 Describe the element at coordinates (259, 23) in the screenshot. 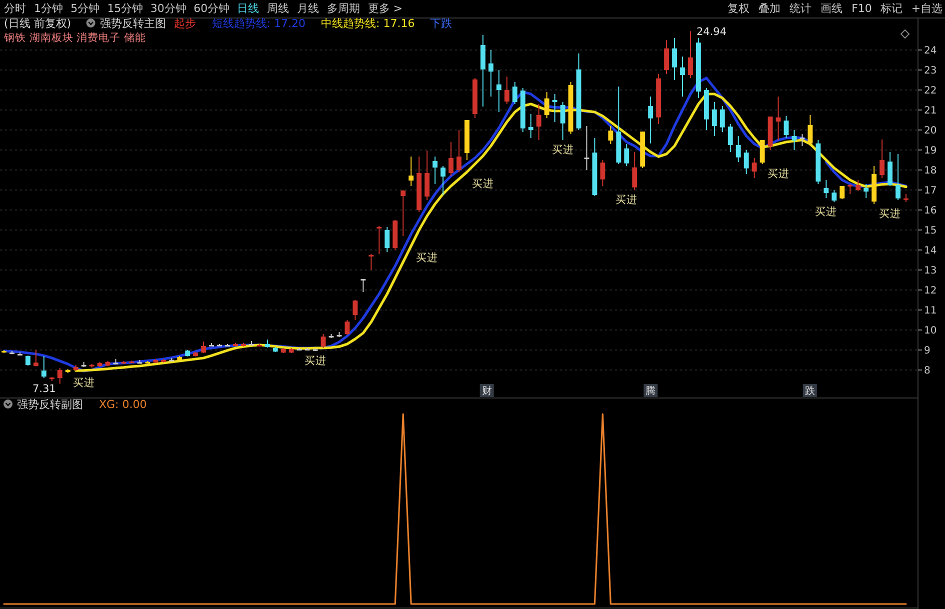

I see `text: 短线趋势线: 17.20` at that location.